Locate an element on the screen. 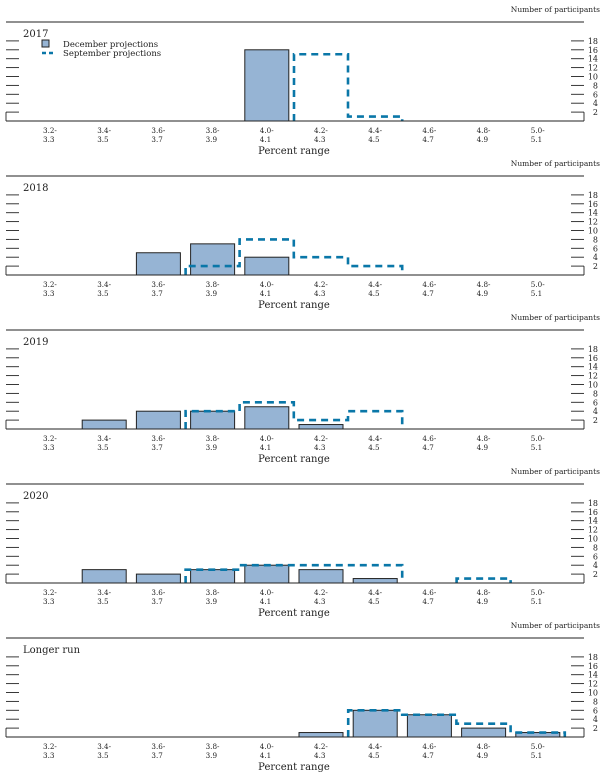 The height and width of the screenshot is (773, 606). december-bar-3.6-3.7 is located at coordinates (158, 578).